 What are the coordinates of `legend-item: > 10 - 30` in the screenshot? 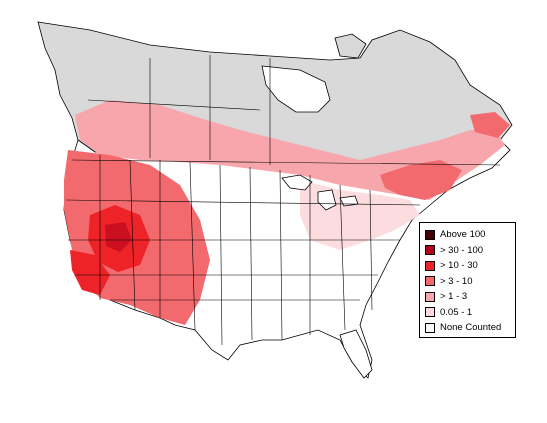 It's located at (470, 266).